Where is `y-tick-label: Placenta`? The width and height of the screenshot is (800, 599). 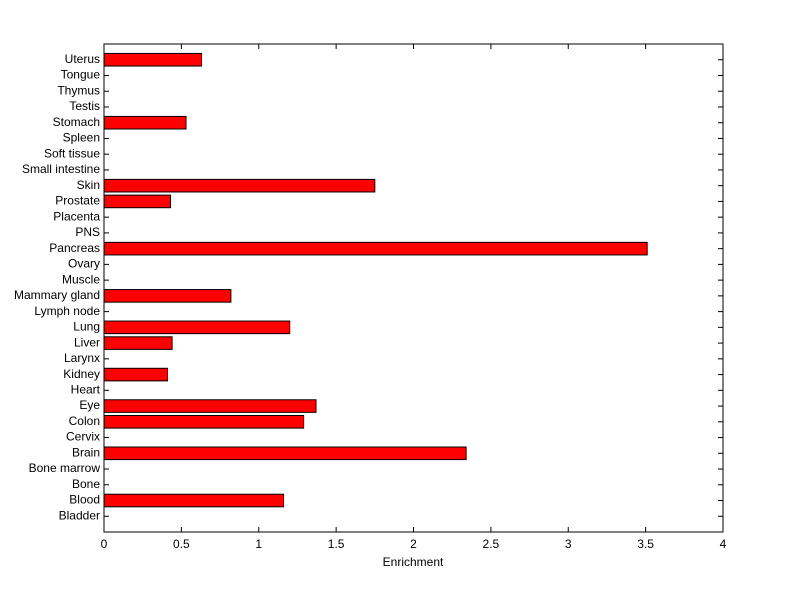
y-tick-label: Placenta is located at coordinates (76, 216).